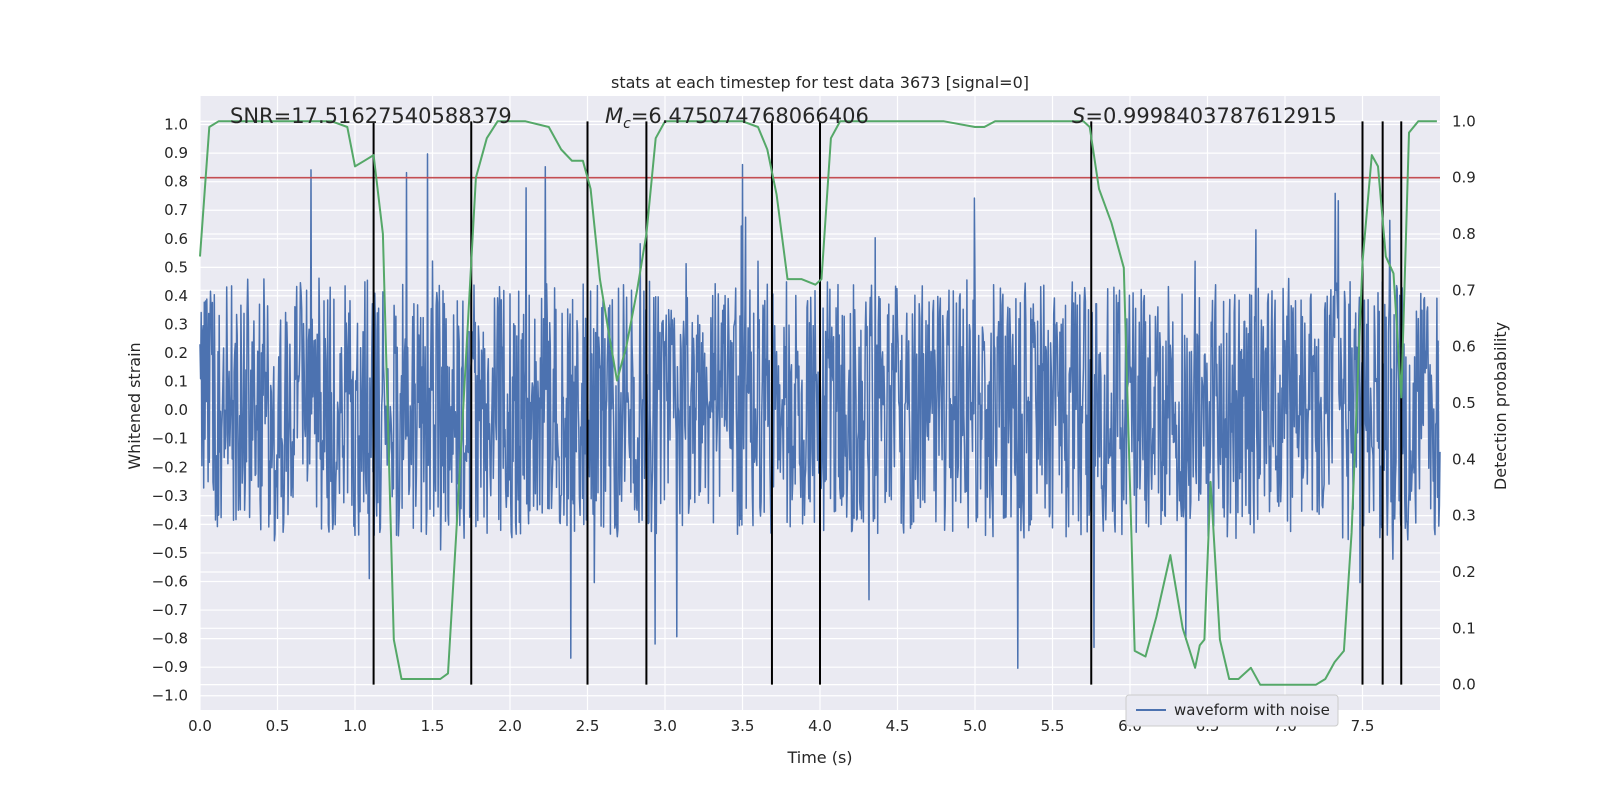  I want to click on mc-annotation: Mc=6.475074768066406, so click(737, 118).